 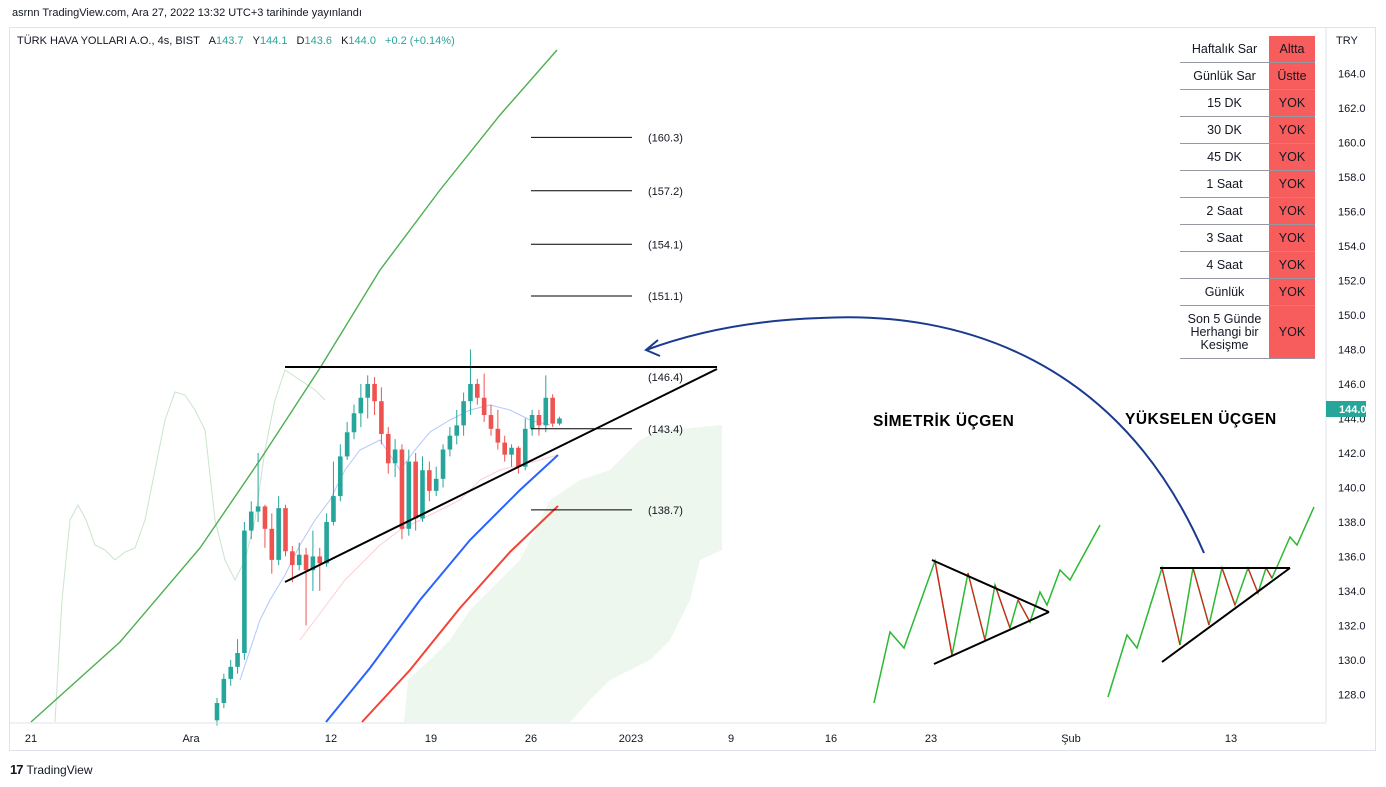 I want to click on fib-level-label: (160.3), so click(x=665, y=138).